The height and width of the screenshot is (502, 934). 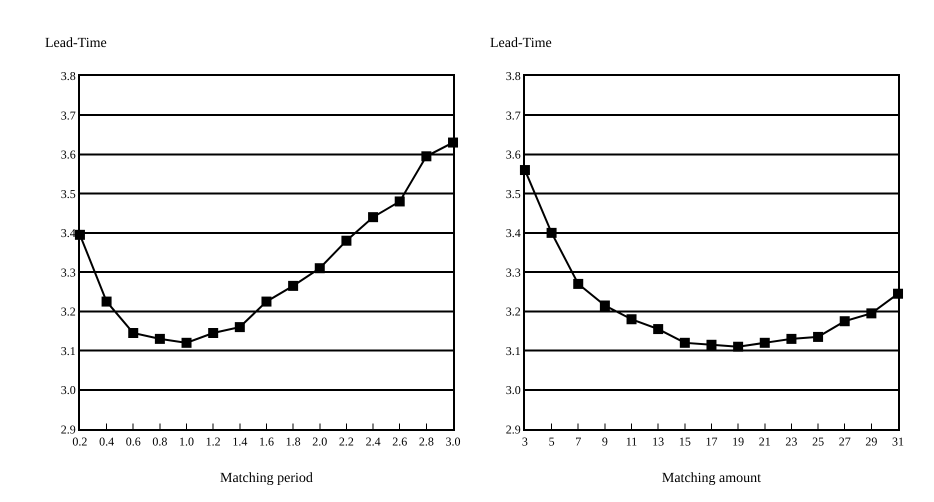 I want to click on x-tick-label: 3.0, so click(x=453, y=441).